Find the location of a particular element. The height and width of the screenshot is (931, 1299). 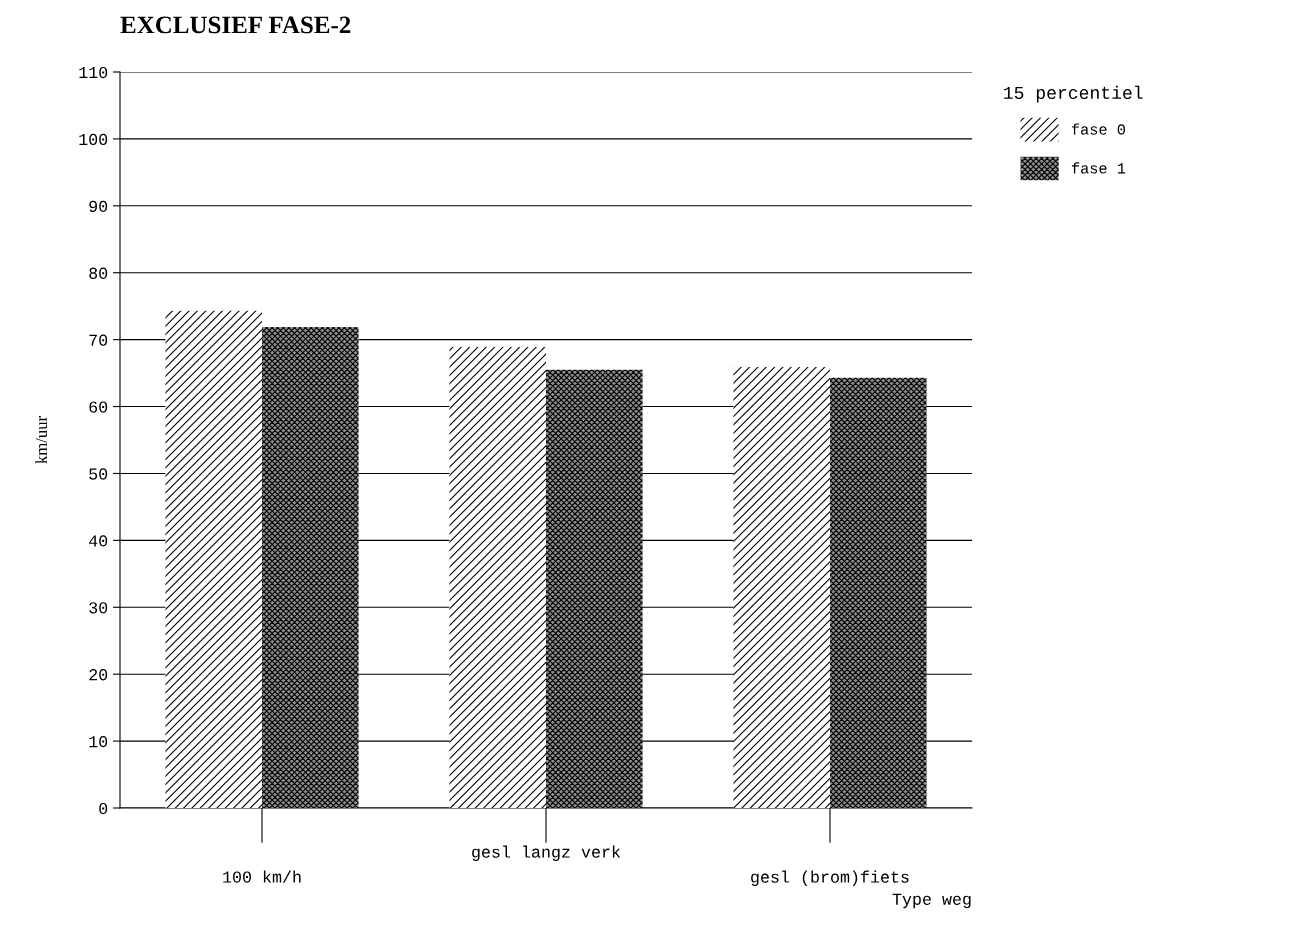

y-tick-label: 20 is located at coordinates (98, 675).